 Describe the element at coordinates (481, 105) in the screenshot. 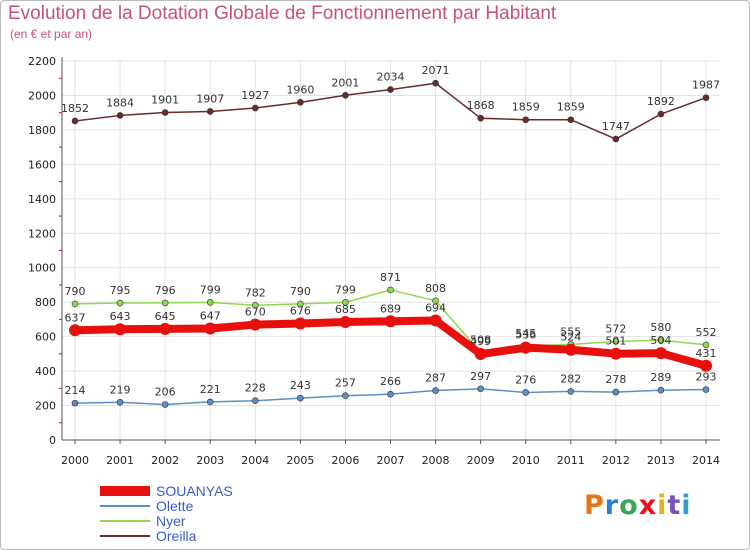

I see `data-label: 1868` at that location.